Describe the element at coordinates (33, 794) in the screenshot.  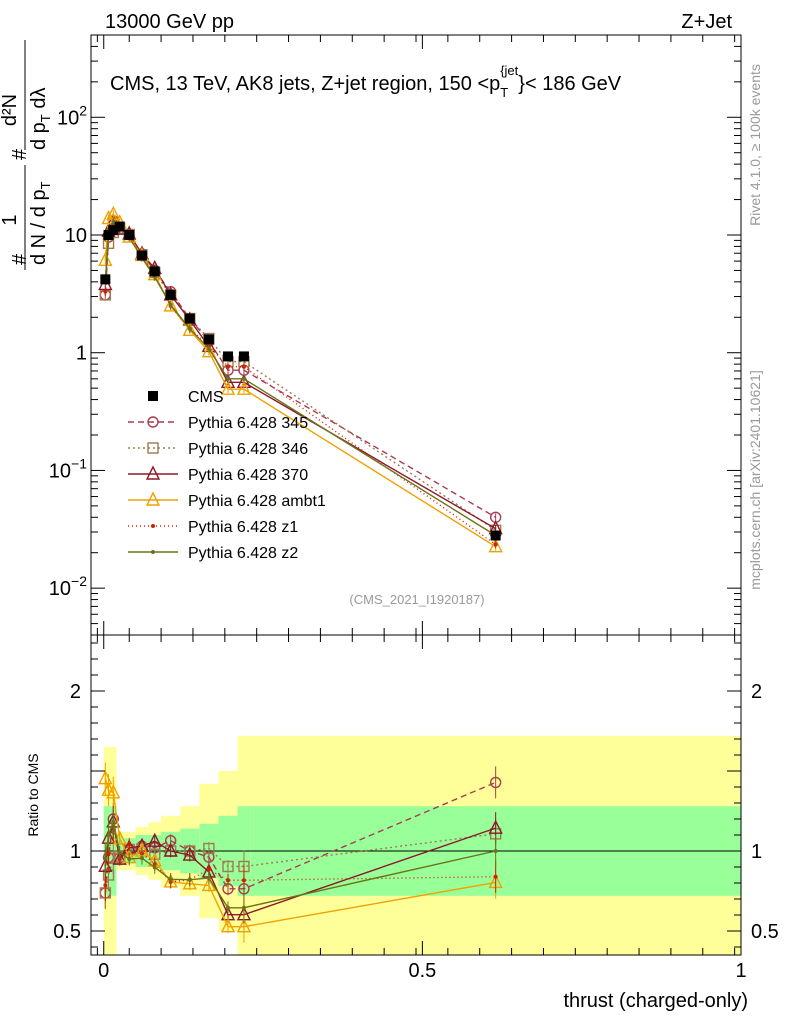
I see `ratio-y-axis-label: Ratio to CMS` at that location.